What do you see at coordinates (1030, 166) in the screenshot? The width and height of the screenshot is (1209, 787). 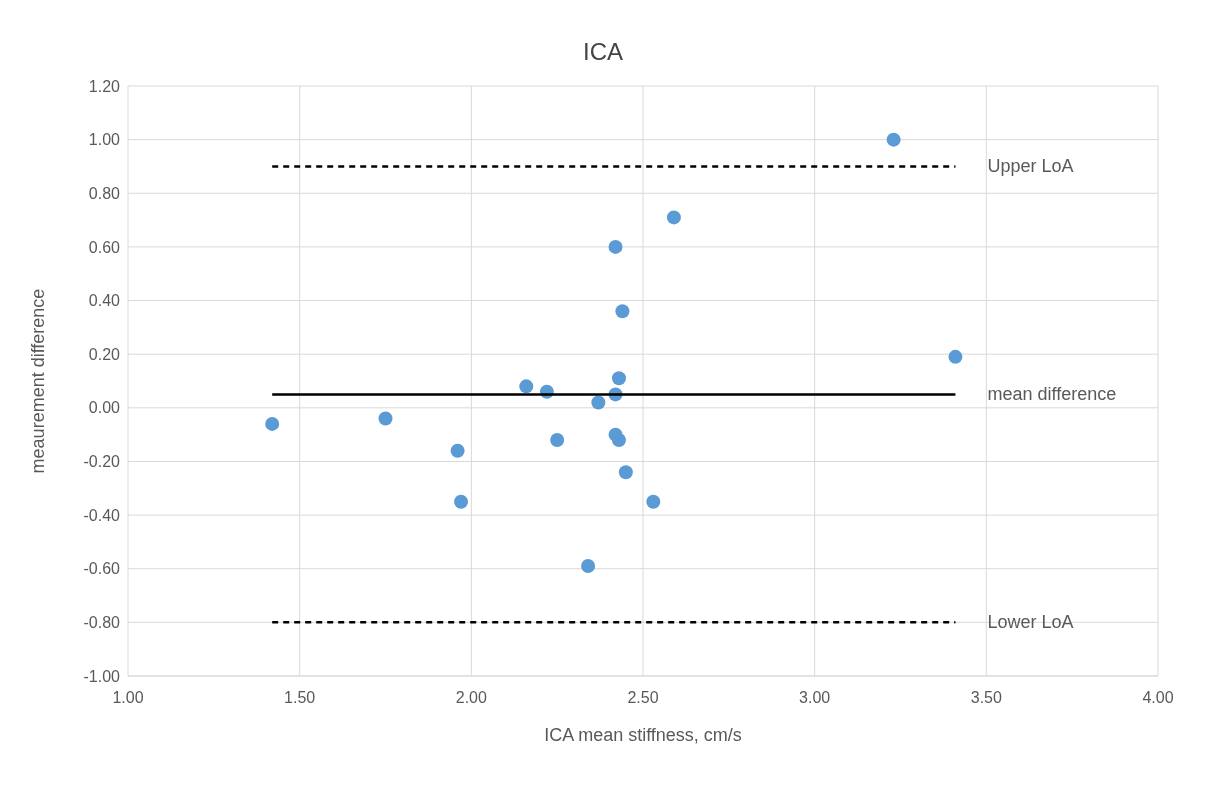 I see `series-label: Upper LoA` at bounding box center [1030, 166].